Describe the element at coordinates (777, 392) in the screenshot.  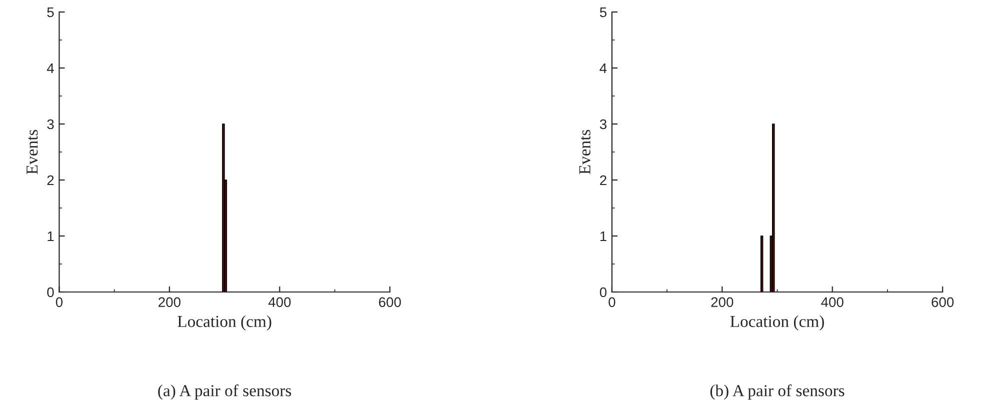
I see `text: (b) A pair of sensors` at that location.